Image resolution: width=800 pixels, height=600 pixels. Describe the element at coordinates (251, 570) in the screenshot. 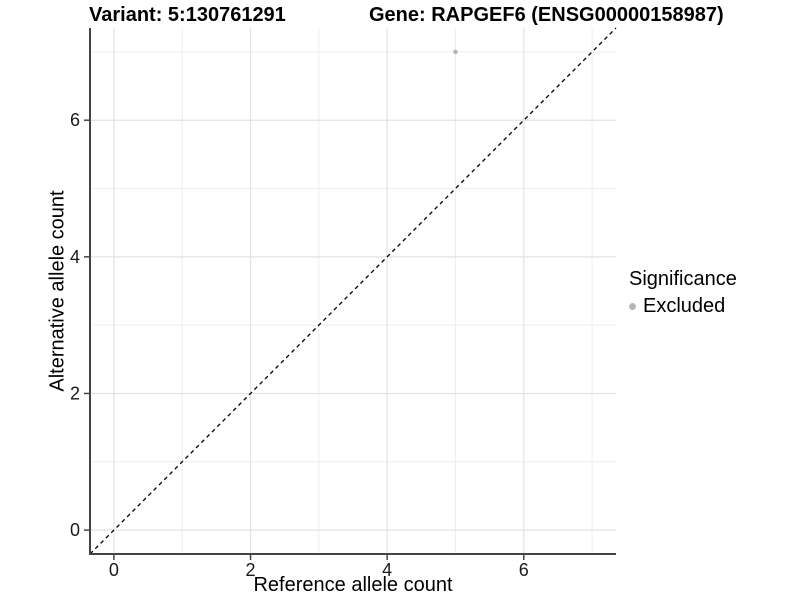

I see `x-tick-label: 2` at that location.